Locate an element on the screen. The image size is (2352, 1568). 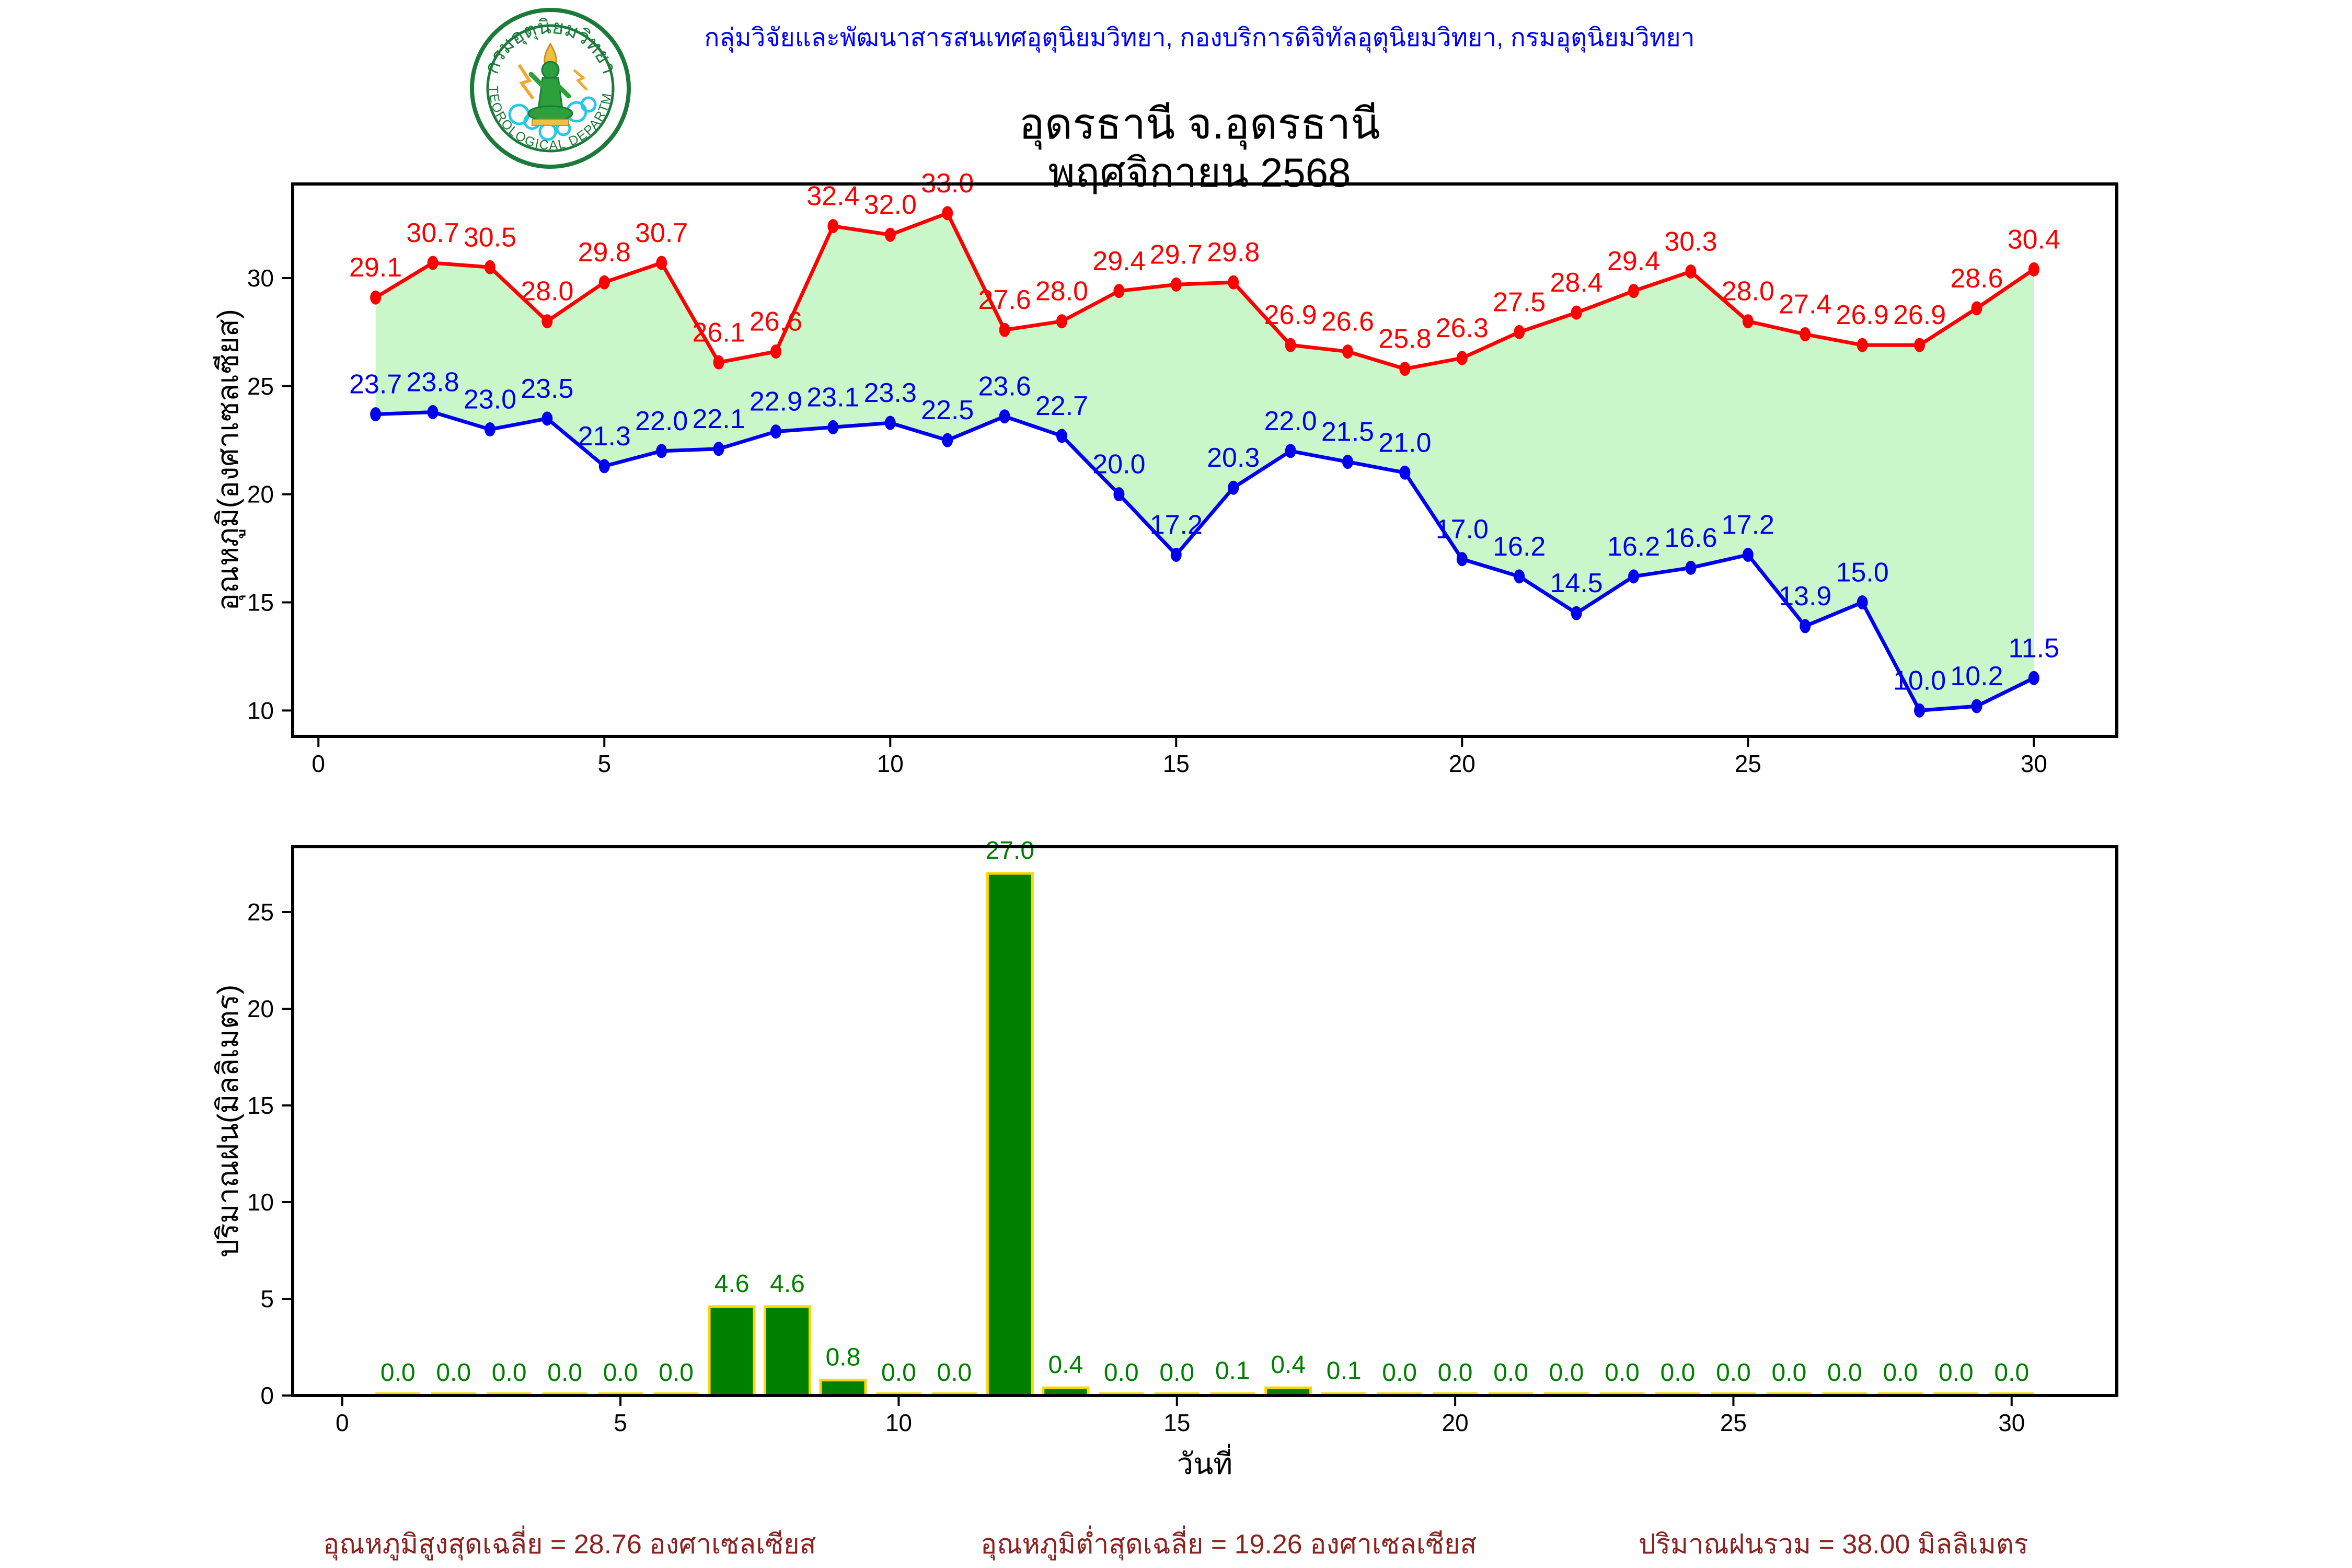
min-temperature-value-label: 17.0 is located at coordinates (1462, 529).